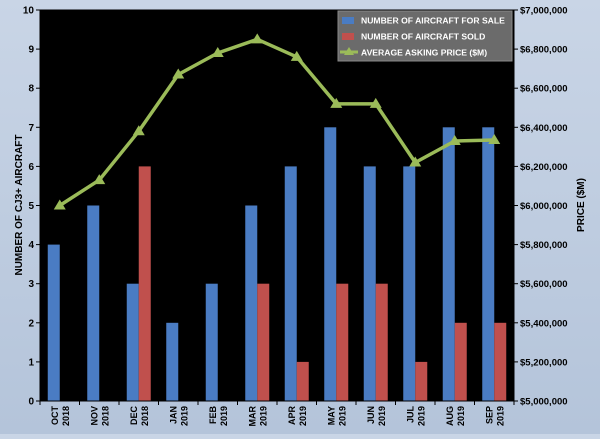 This screenshot has width=600, height=439. What do you see at coordinates (544, 245) in the screenshot?
I see `y2-tick-label: $5,800,000` at bounding box center [544, 245].